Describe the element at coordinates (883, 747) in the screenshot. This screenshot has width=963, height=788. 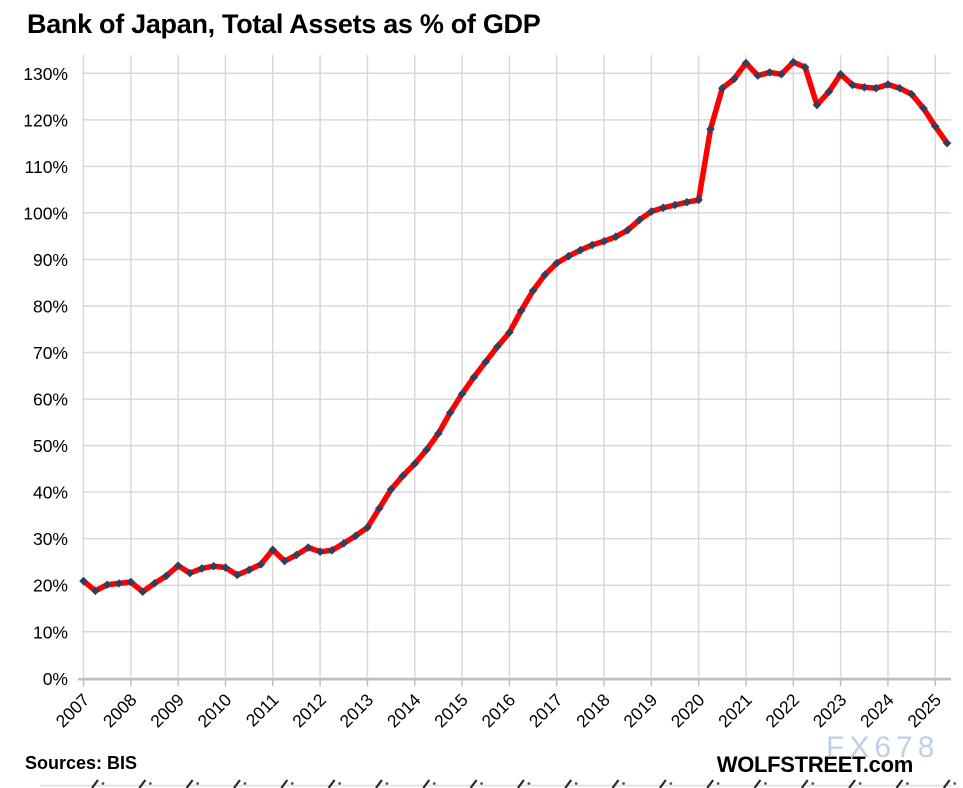
I see `fx678-watermark: FX678` at that location.